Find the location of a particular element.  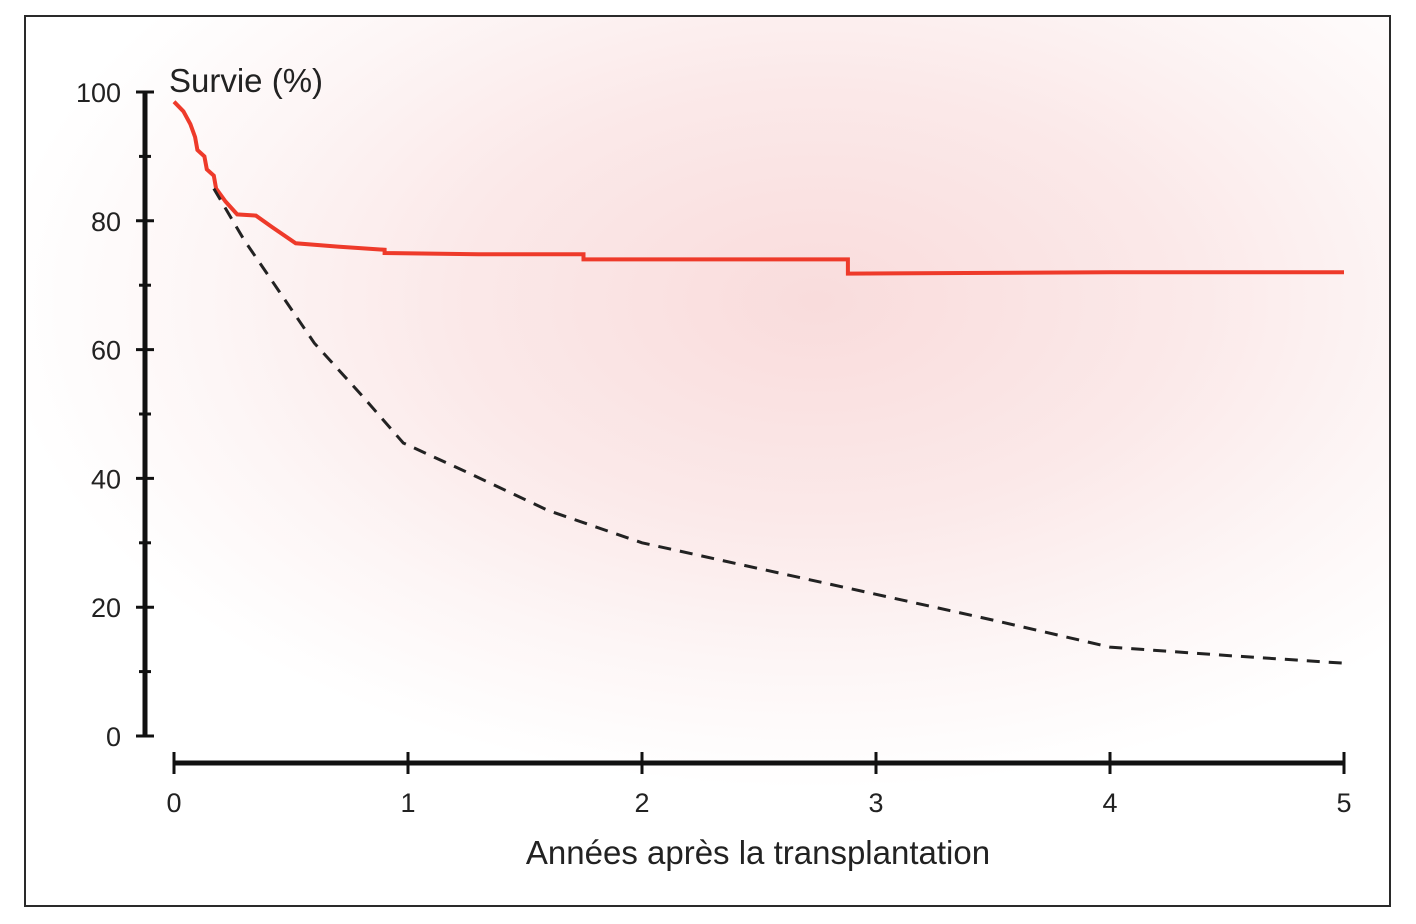

x-axis: 0 1 2 3 4 5 is located at coordinates (759, 785).